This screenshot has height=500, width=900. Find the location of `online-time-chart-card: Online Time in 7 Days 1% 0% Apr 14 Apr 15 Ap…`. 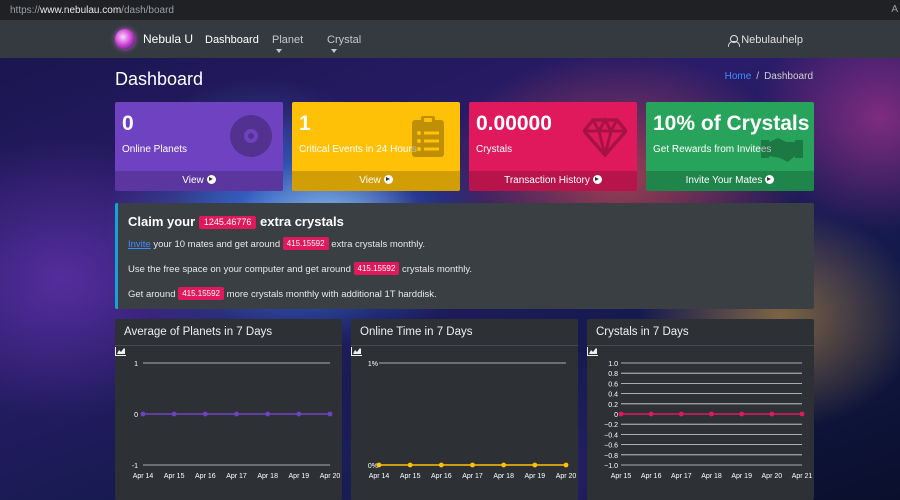

online-time-chart-card: Online Time in 7 Days 1% 0% Apr 14 Apr 15 Ap… is located at coordinates (464, 409).